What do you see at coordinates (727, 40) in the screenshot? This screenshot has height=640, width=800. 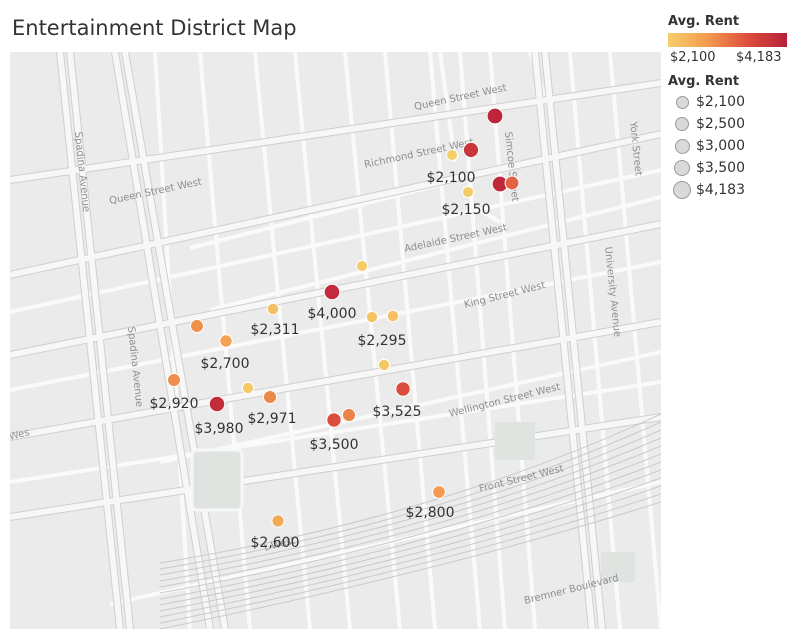 I see `color-gradient-bar` at bounding box center [727, 40].